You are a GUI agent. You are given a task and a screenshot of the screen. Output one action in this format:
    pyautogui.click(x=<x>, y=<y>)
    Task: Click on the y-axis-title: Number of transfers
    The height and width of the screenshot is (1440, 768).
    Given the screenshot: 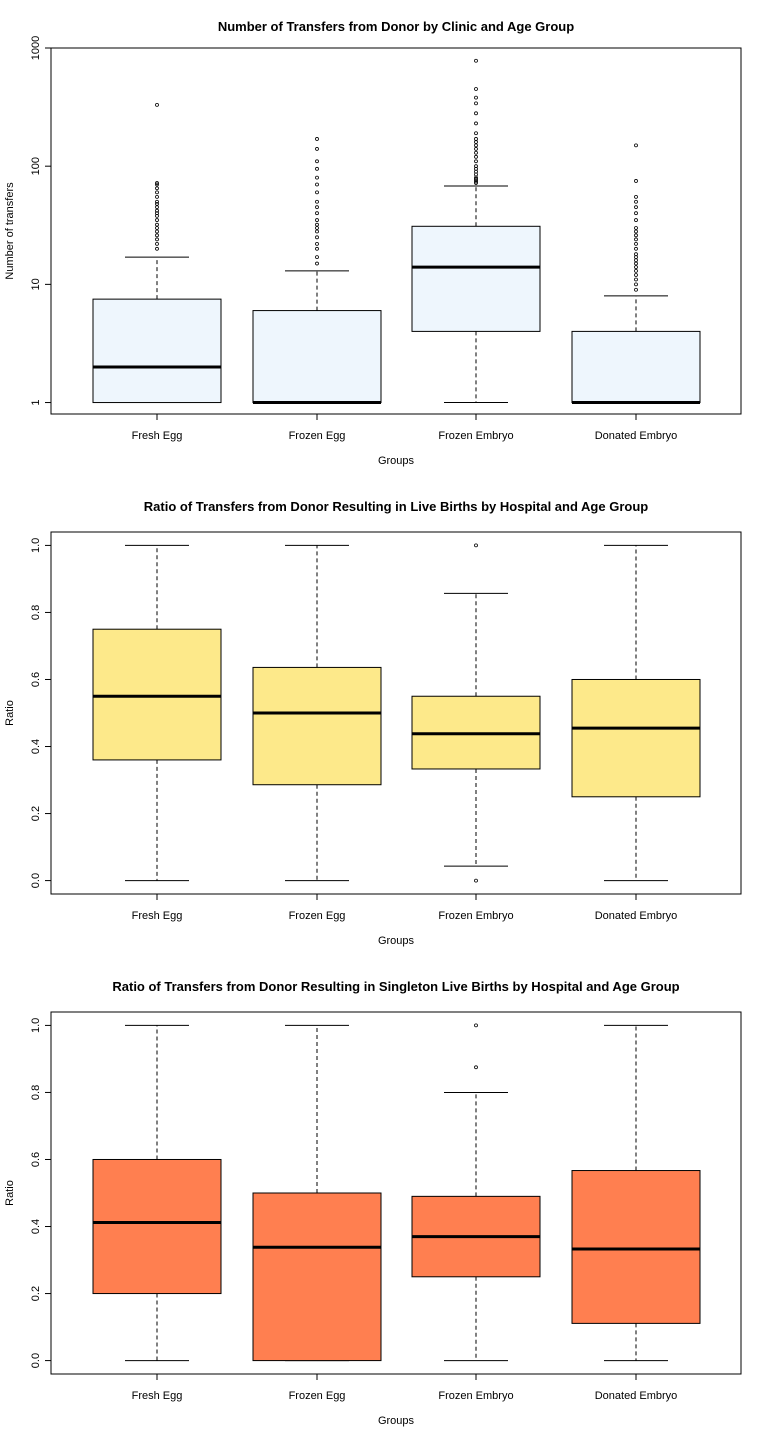 What is the action you would take?
    pyautogui.click(x=10, y=231)
    